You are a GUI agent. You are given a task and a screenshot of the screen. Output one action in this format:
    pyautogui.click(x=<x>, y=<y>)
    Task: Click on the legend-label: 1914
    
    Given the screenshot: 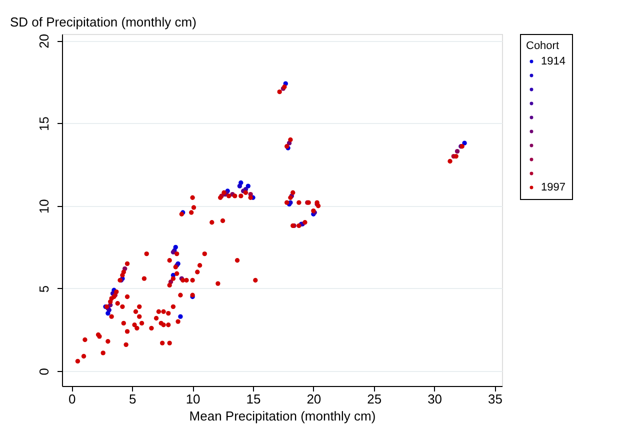 What is the action you would take?
    pyautogui.click(x=553, y=62)
    